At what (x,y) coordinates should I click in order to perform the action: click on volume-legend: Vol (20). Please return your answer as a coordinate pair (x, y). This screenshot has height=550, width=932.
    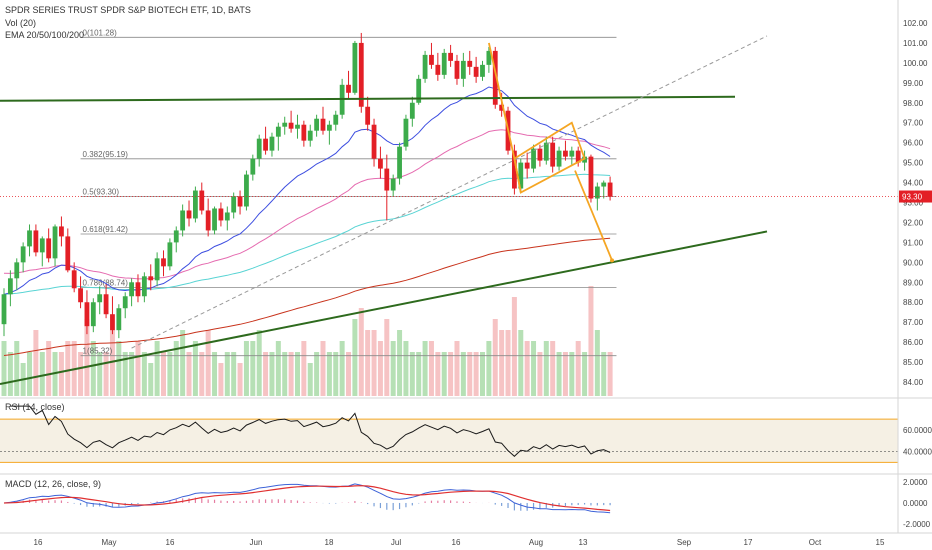
    Looking at the image, I should click on (20, 23).